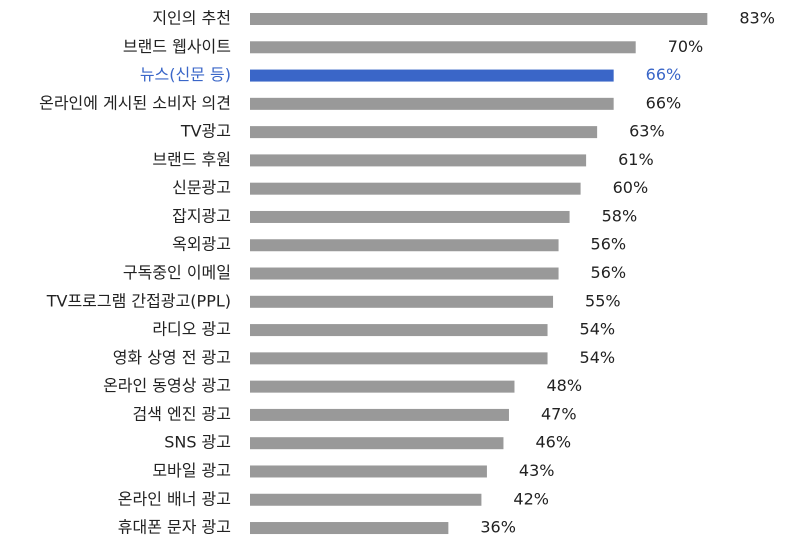 The image size is (806, 547). I want to click on value-label: 58%, so click(620, 215).